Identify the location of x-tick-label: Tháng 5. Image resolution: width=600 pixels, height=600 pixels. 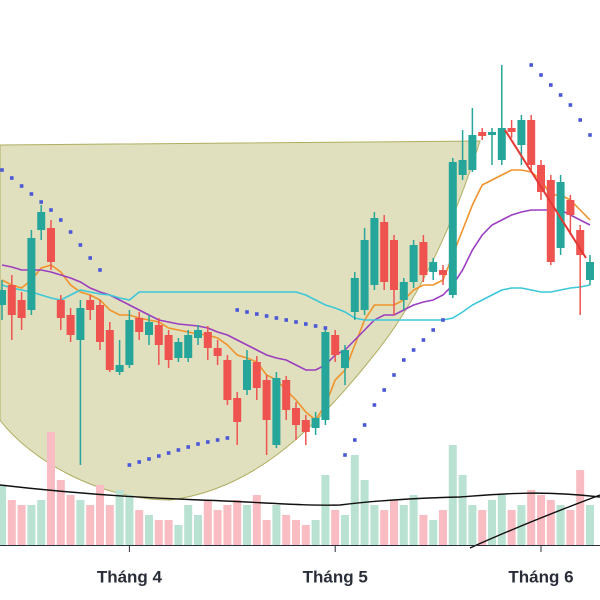
(335, 576).